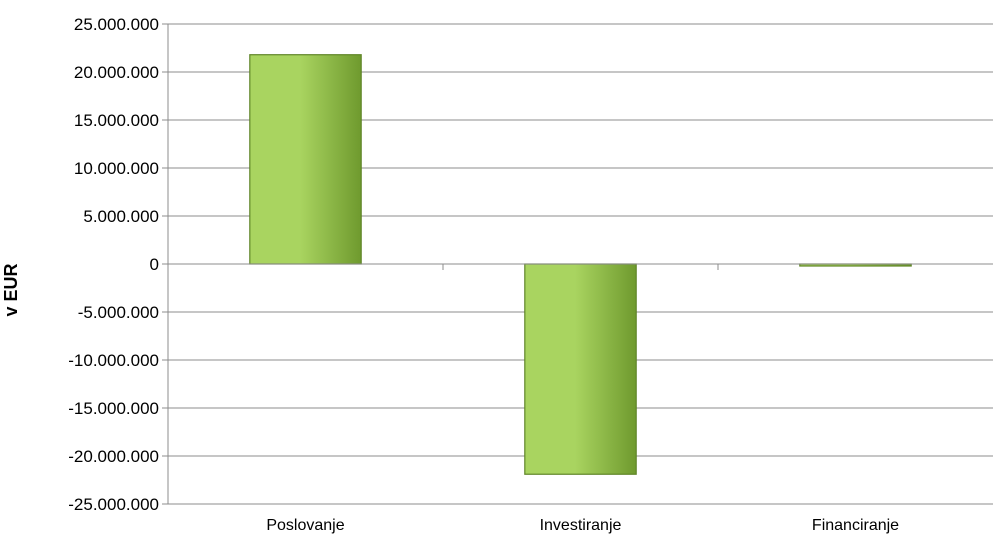  I want to click on x-tick-label: Poslovanje, so click(305, 525).